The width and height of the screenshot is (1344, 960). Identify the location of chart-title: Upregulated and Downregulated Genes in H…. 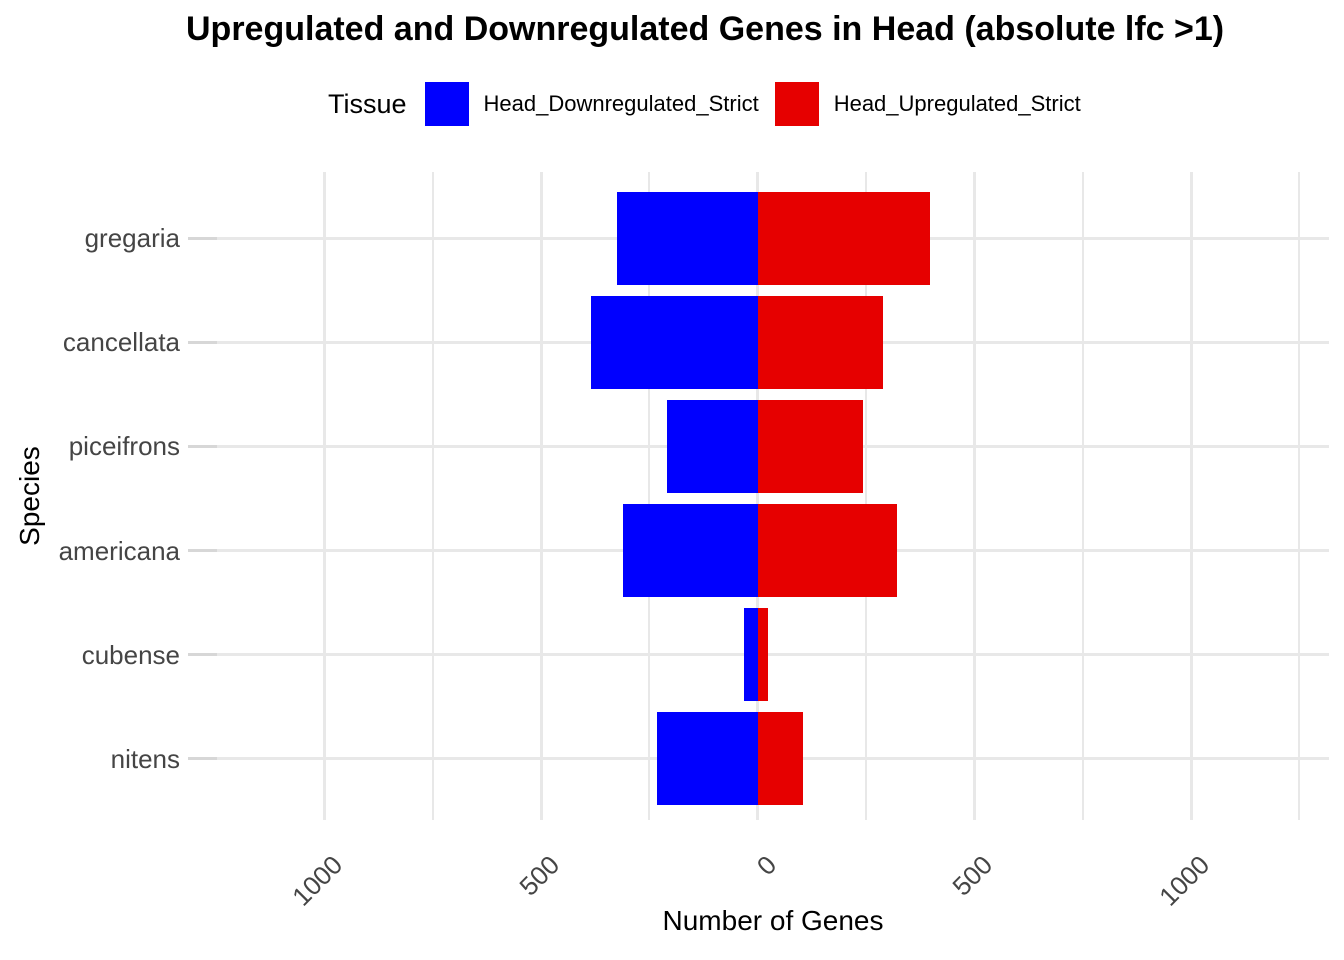
(705, 29).